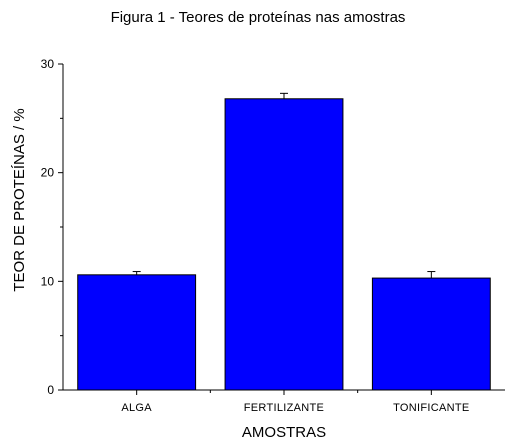  What do you see at coordinates (19, 199) in the screenshot?
I see `y-axis-label: TEOR DE PROTEÍNAS / %` at bounding box center [19, 199].